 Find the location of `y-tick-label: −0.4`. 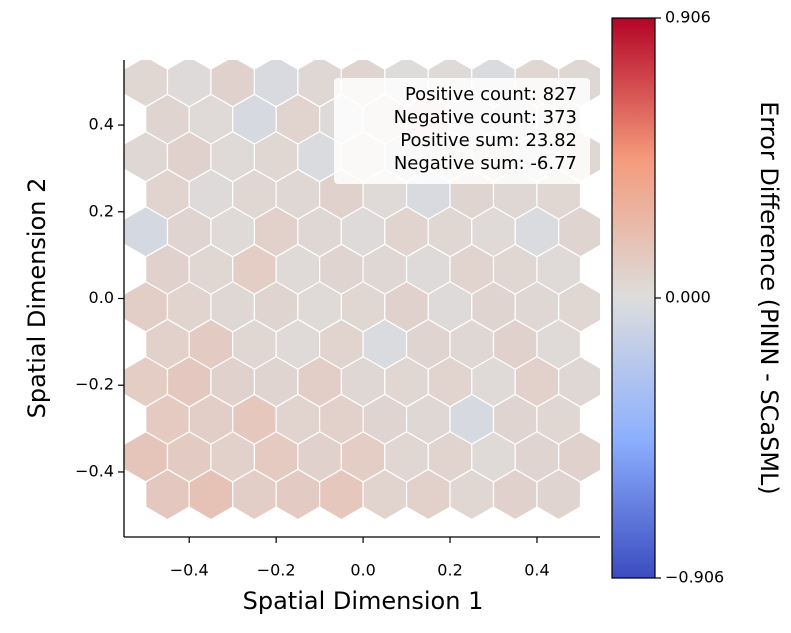

y-tick-label: −0.4 is located at coordinates (94, 470).